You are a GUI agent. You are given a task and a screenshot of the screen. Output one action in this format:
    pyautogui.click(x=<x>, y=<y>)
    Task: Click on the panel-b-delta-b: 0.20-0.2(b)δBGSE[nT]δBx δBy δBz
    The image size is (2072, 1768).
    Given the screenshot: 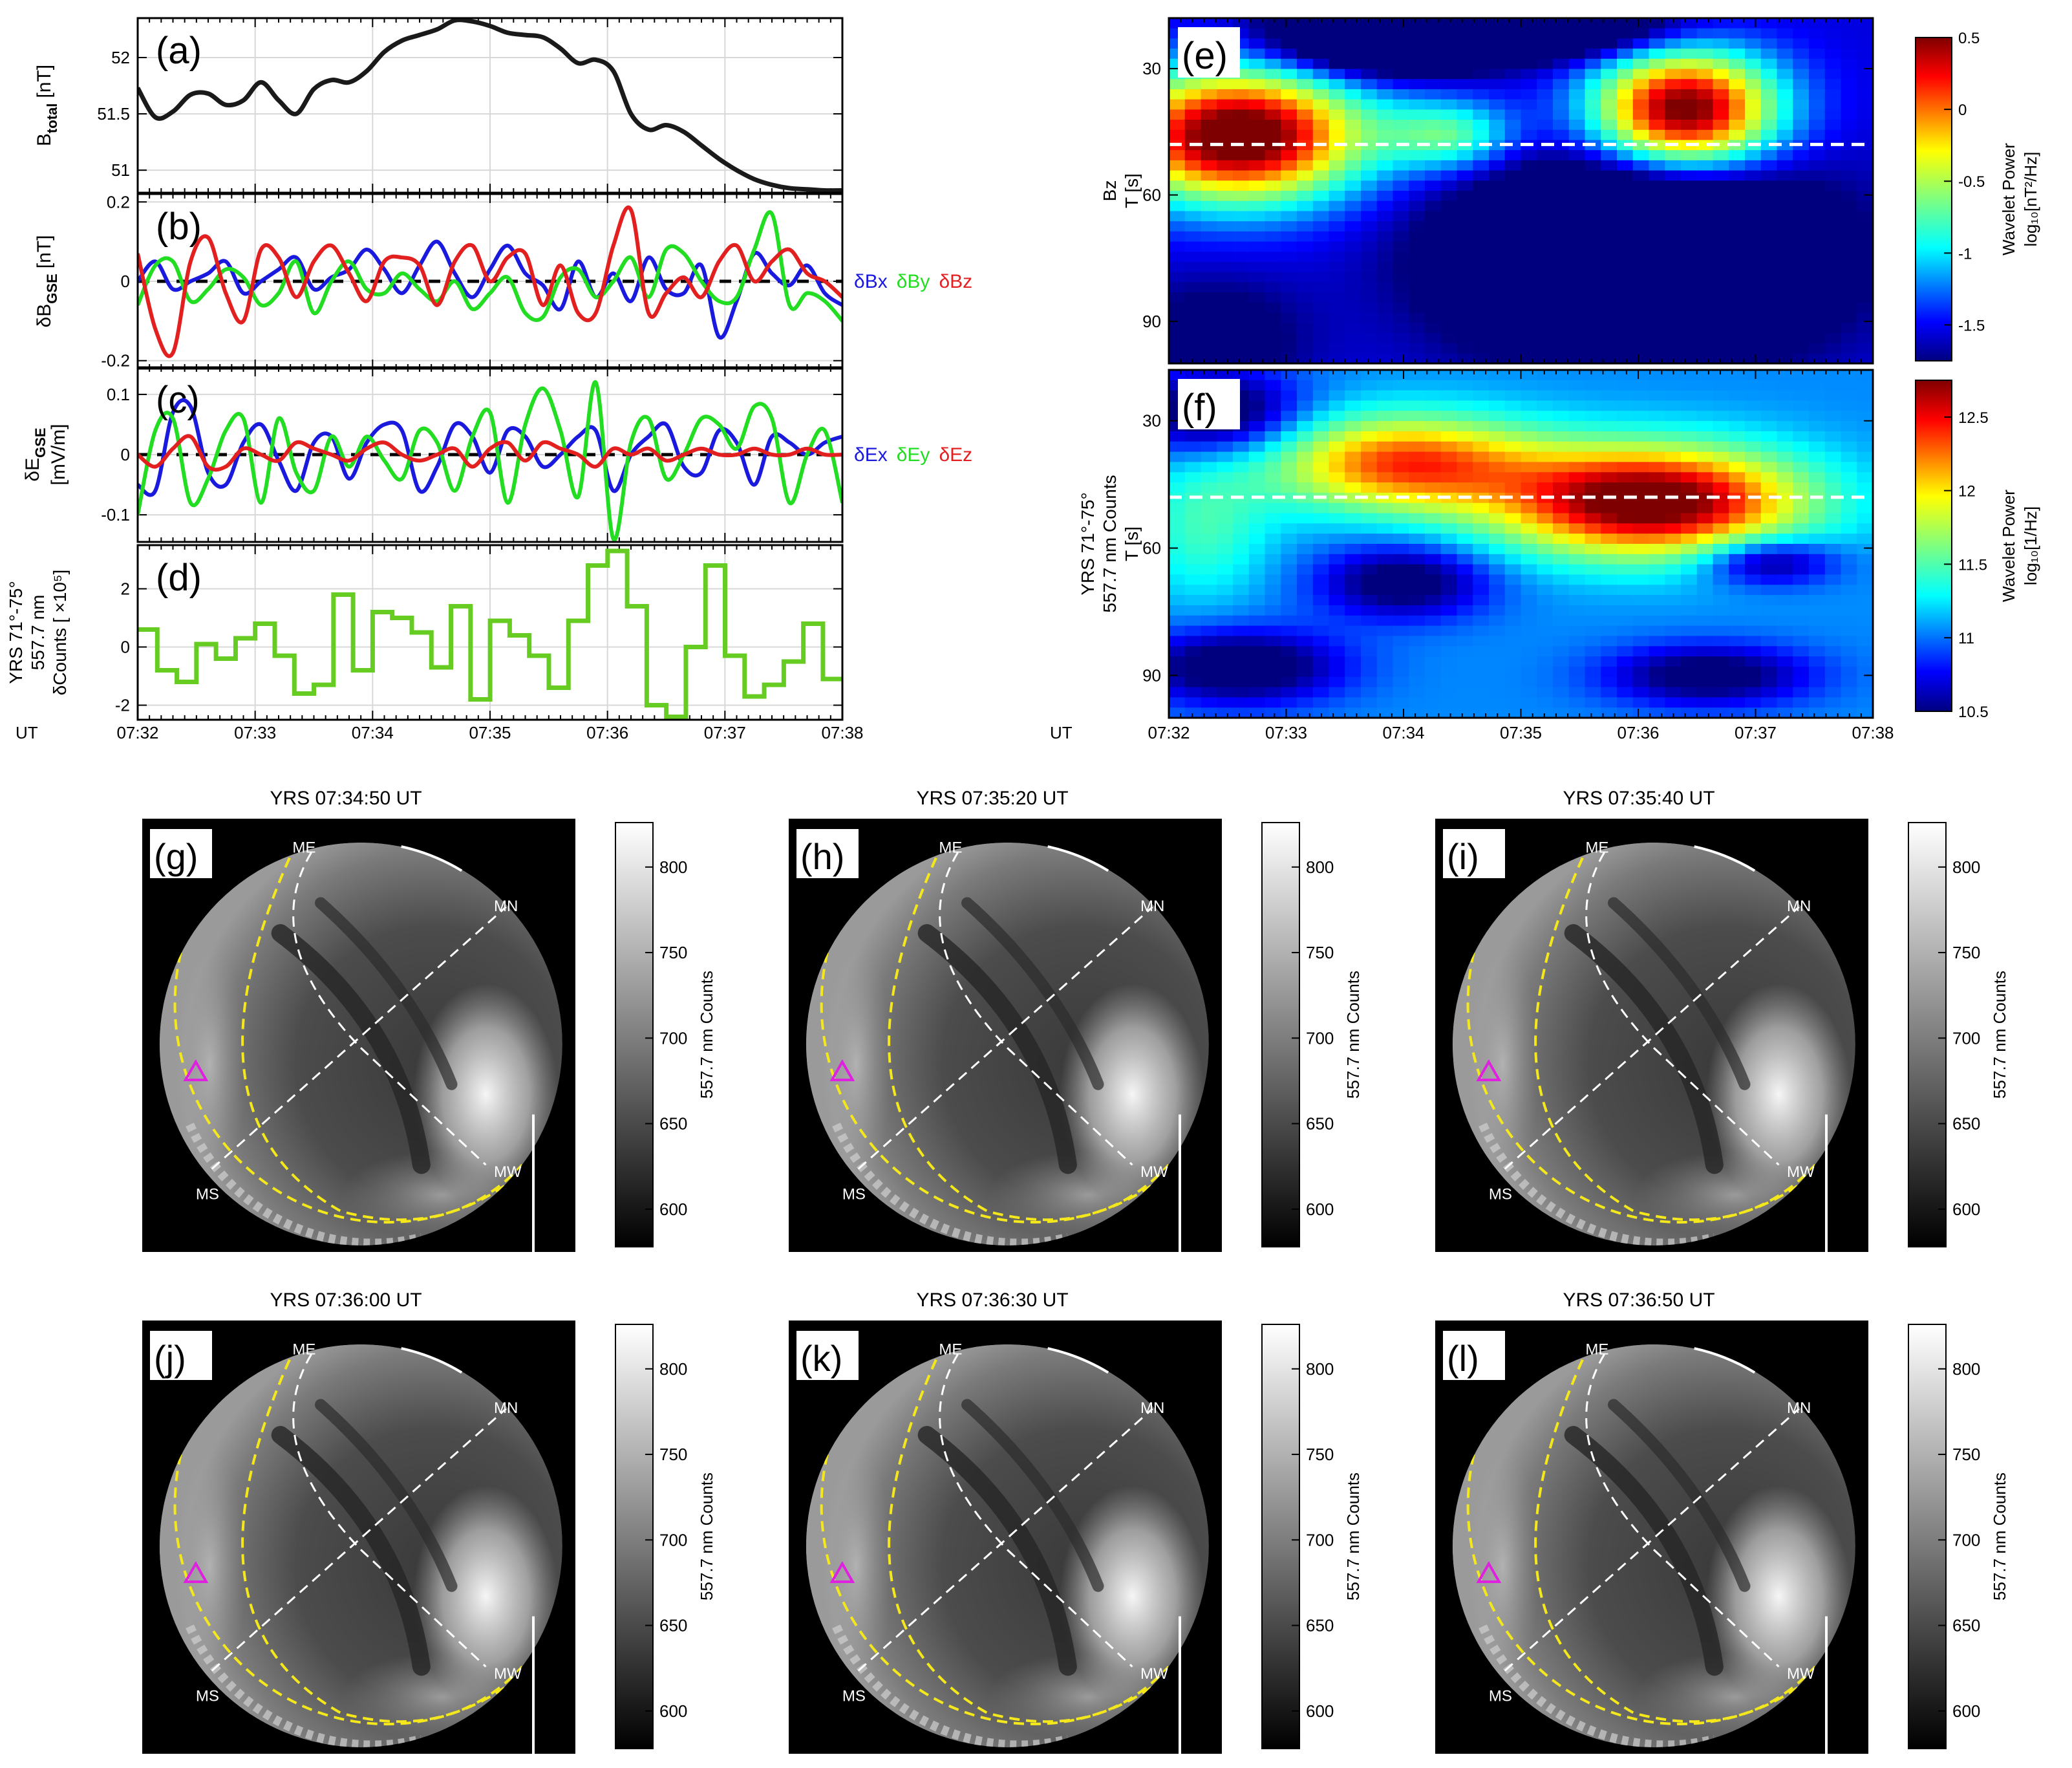 What is the action you would take?
    pyautogui.click(x=503, y=281)
    